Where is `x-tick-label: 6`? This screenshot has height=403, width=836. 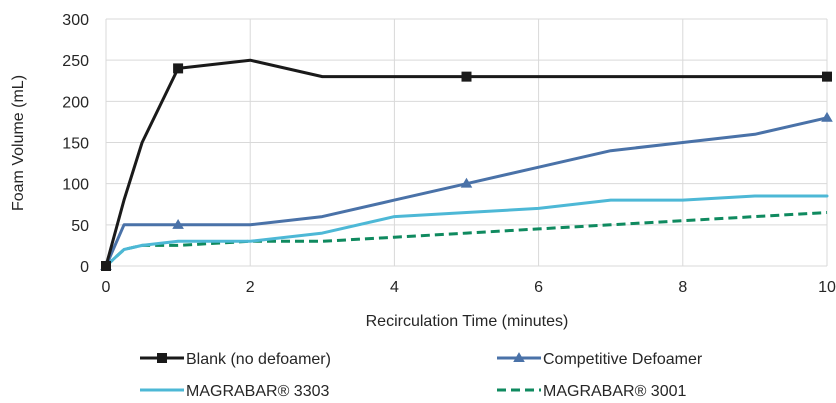 x-tick-label: 6 is located at coordinates (538, 287).